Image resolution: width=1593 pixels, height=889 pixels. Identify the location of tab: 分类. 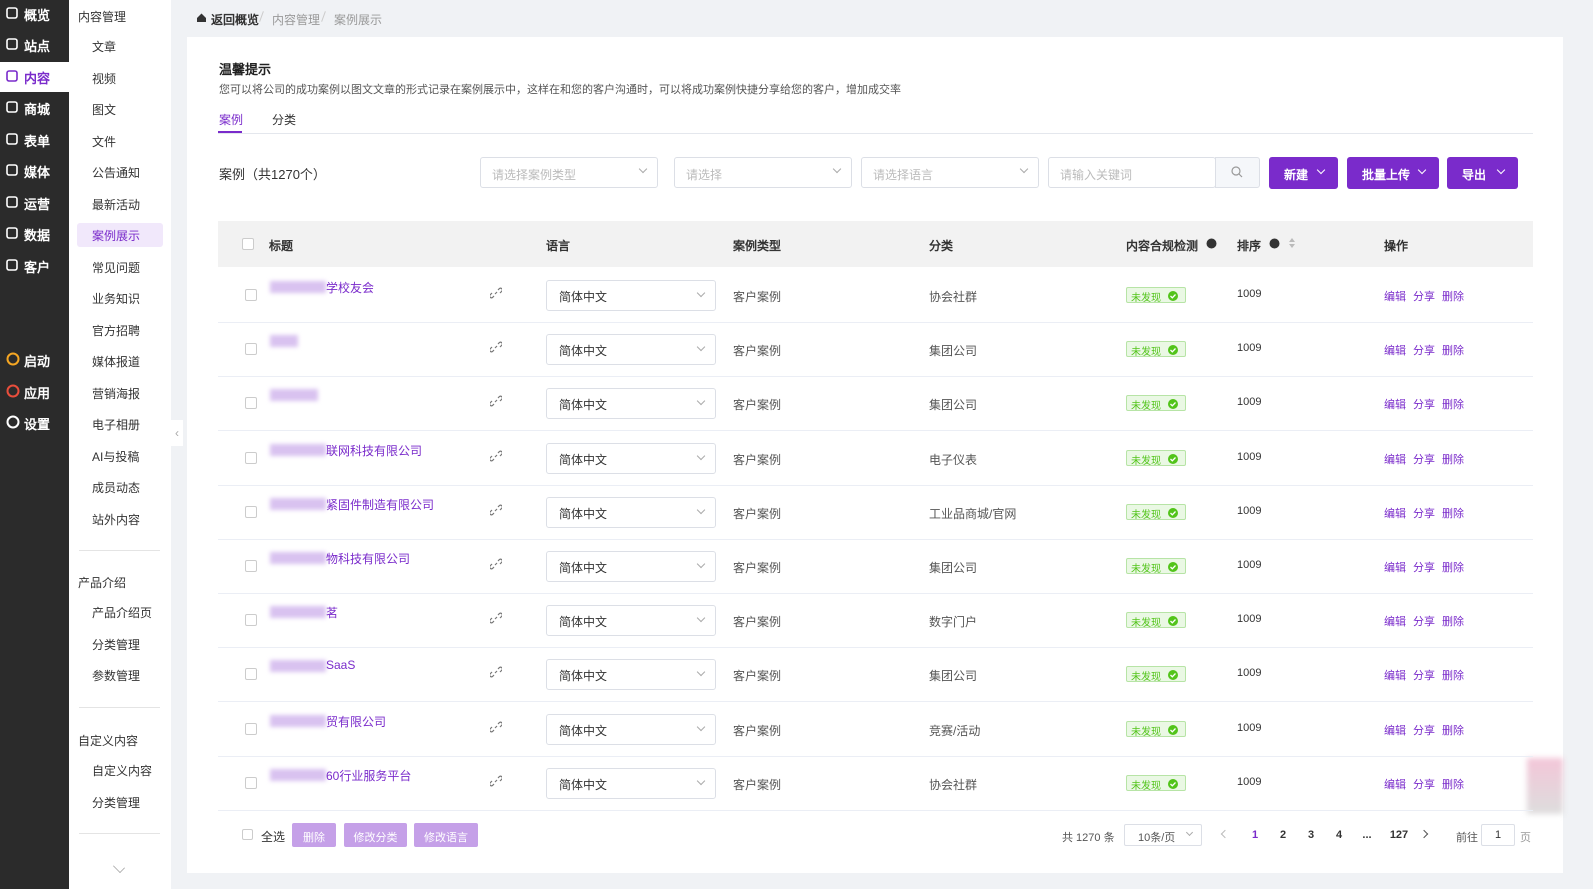
(284, 120).